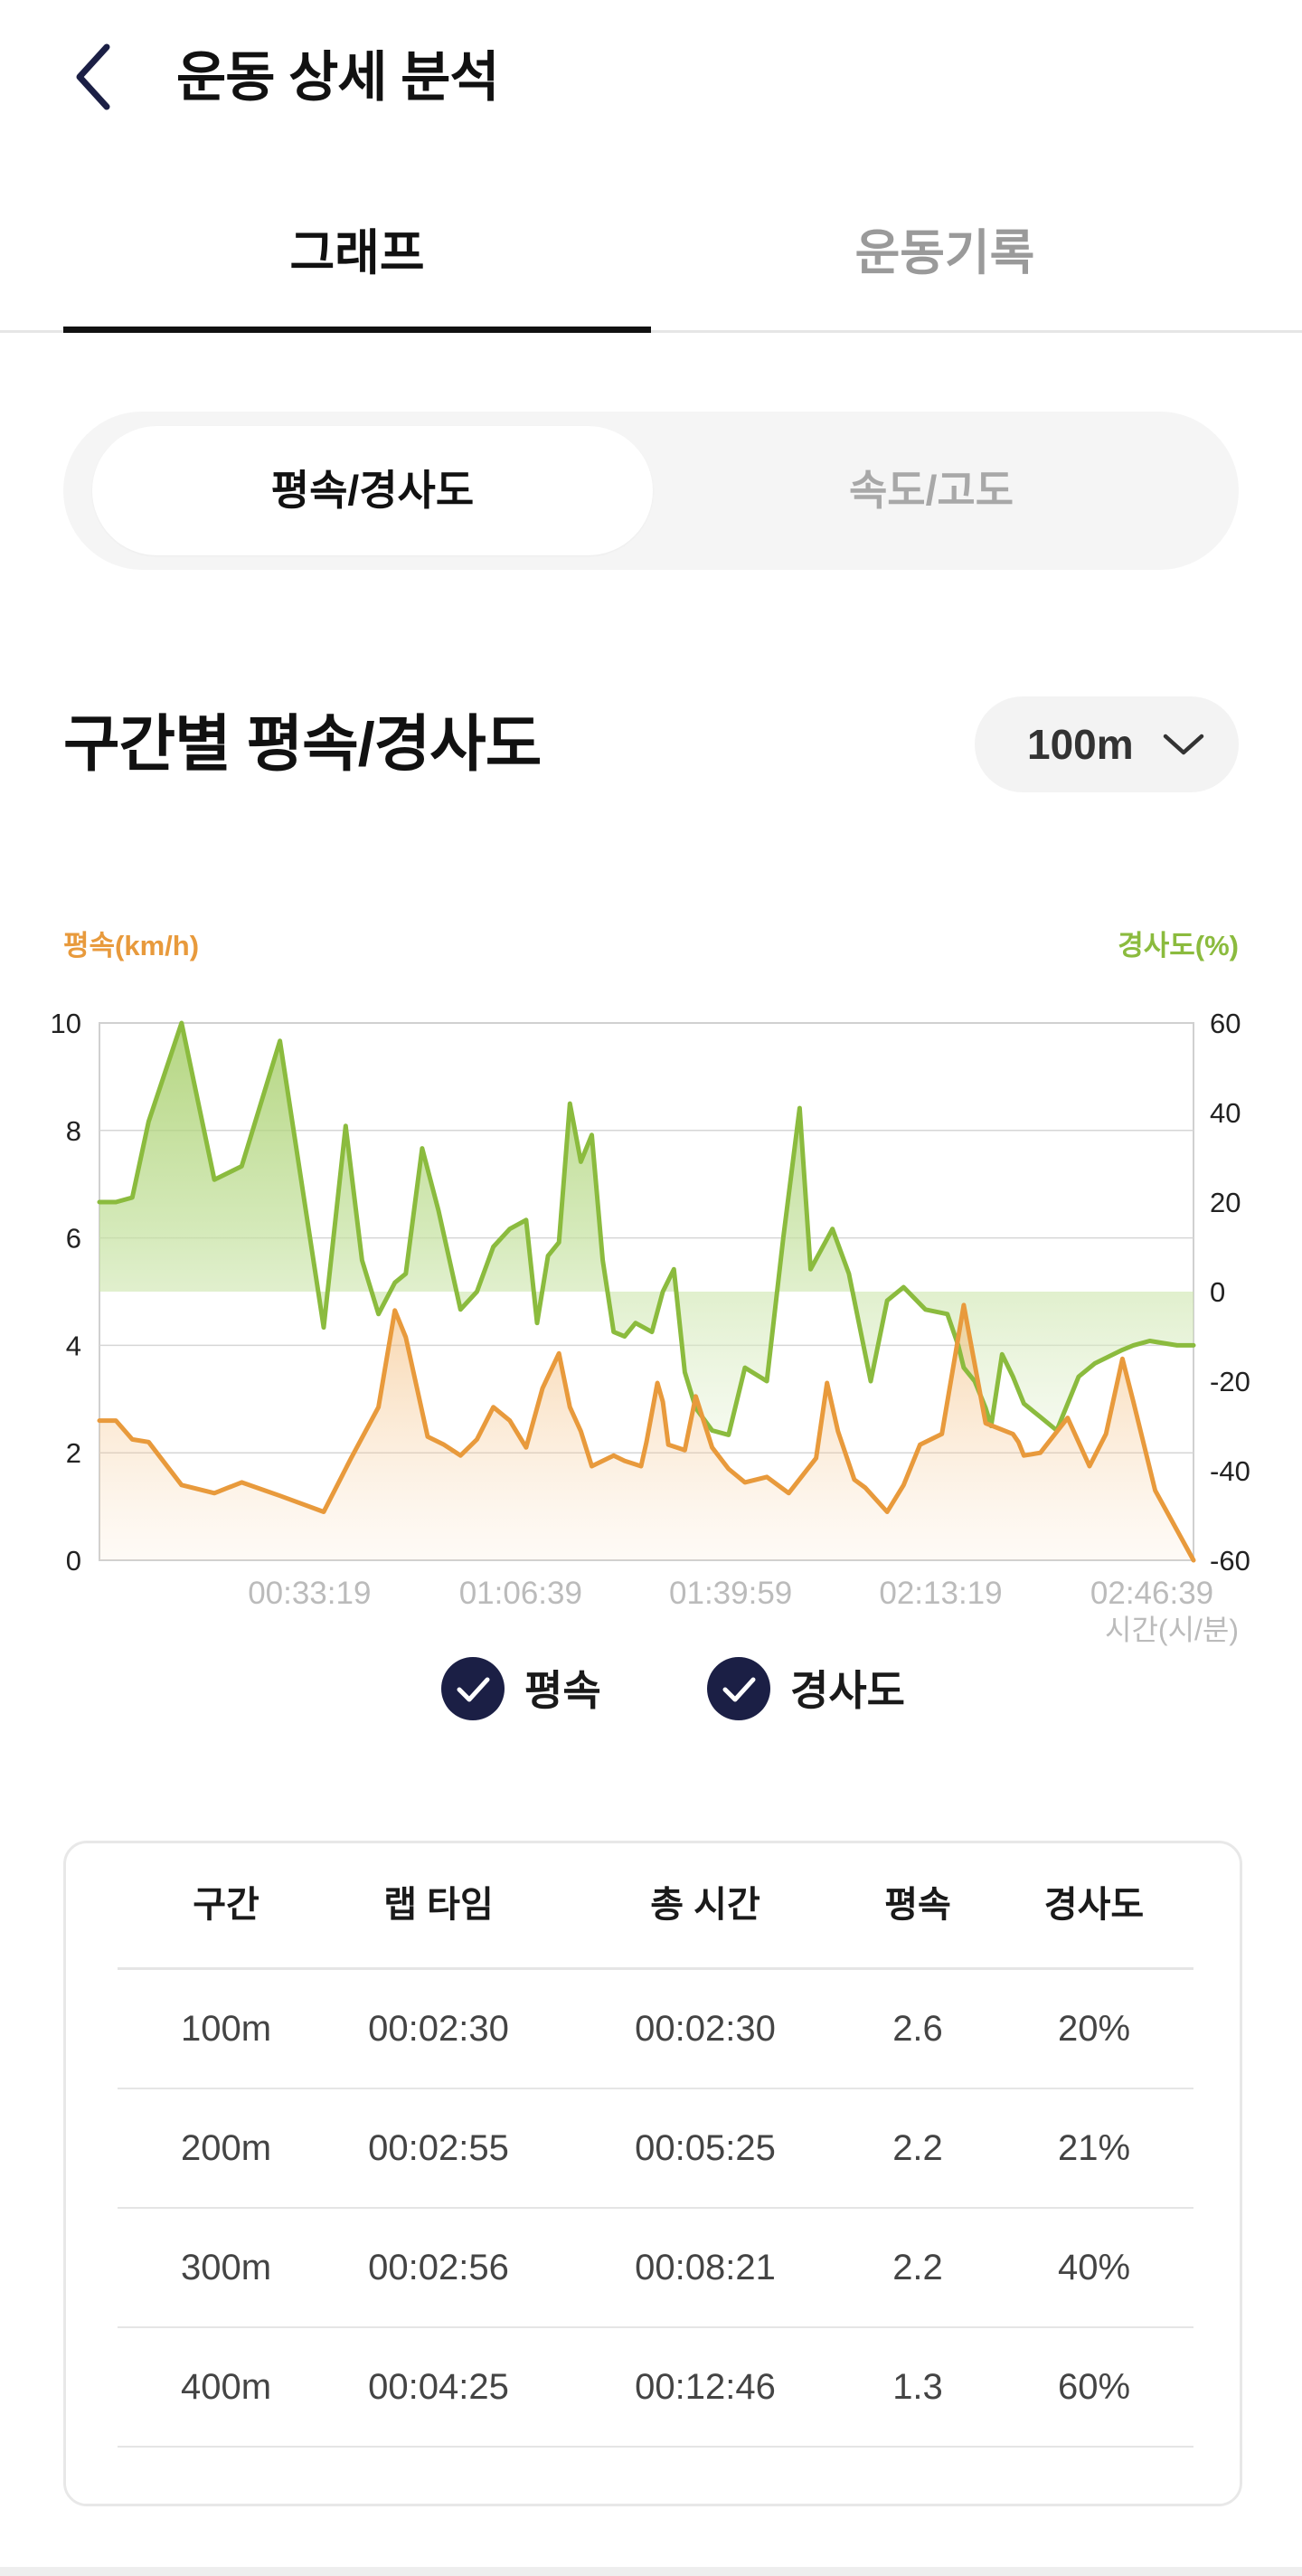 This screenshot has height=2576, width=1302. What do you see at coordinates (917, 1905) in the screenshot?
I see `column-header-avg-speed: 평속` at bounding box center [917, 1905].